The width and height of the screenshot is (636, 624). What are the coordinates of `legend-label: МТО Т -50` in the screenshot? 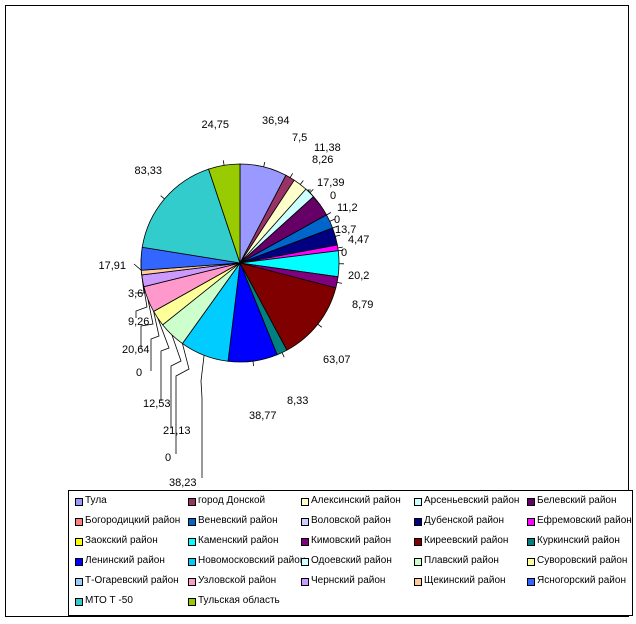 It's located at (109, 600).